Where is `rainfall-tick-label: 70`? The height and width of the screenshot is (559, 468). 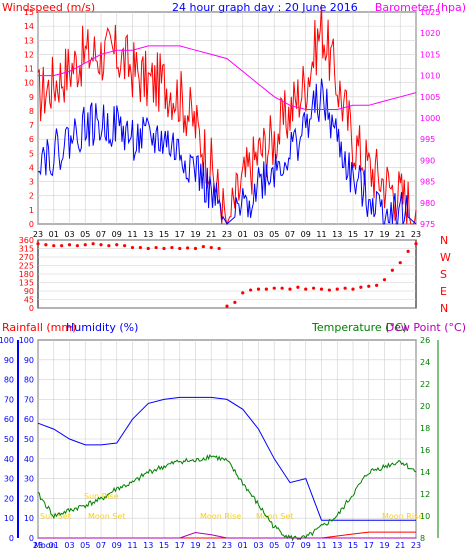
rainfall-tick-label: 70 is located at coordinates (9, 399).